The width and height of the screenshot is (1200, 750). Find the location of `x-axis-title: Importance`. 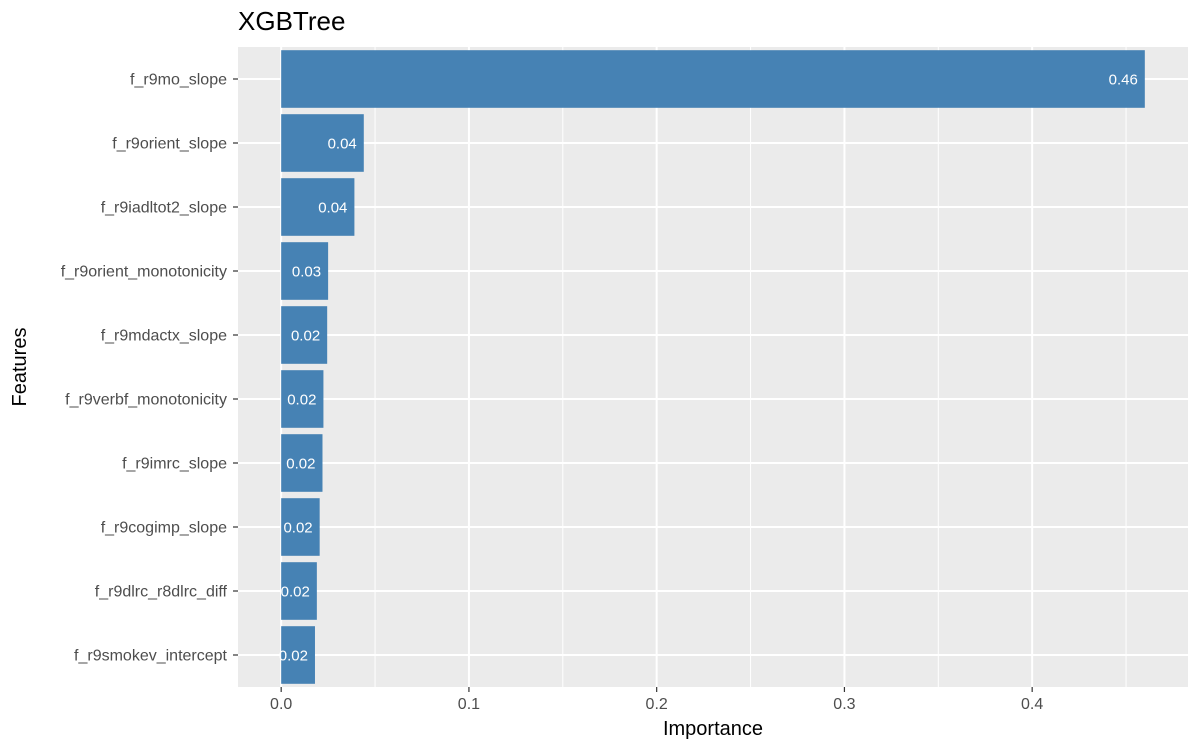

x-axis-title: Importance is located at coordinates (713, 729).